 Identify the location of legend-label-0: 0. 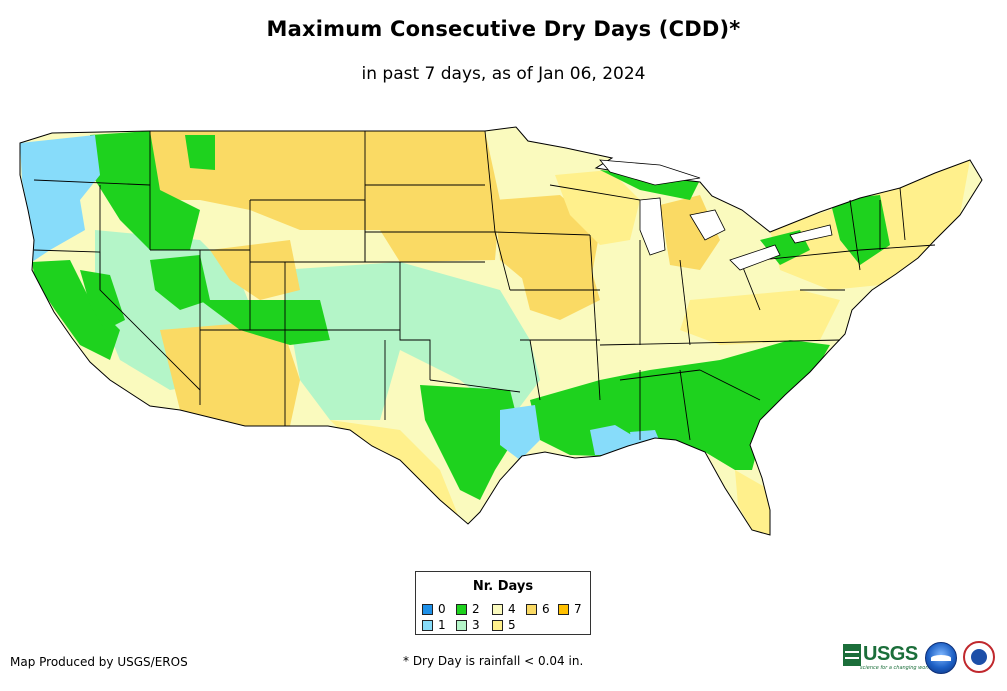
(442, 609).